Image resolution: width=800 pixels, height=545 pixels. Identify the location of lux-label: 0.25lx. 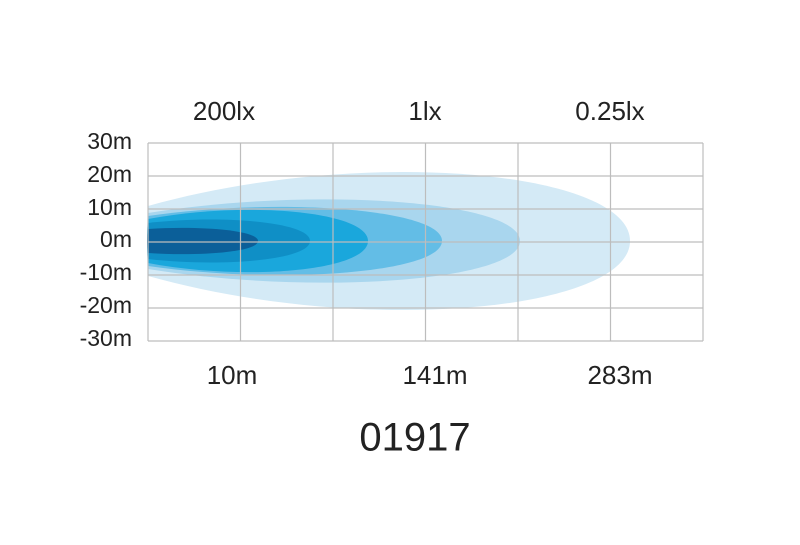
(609, 111).